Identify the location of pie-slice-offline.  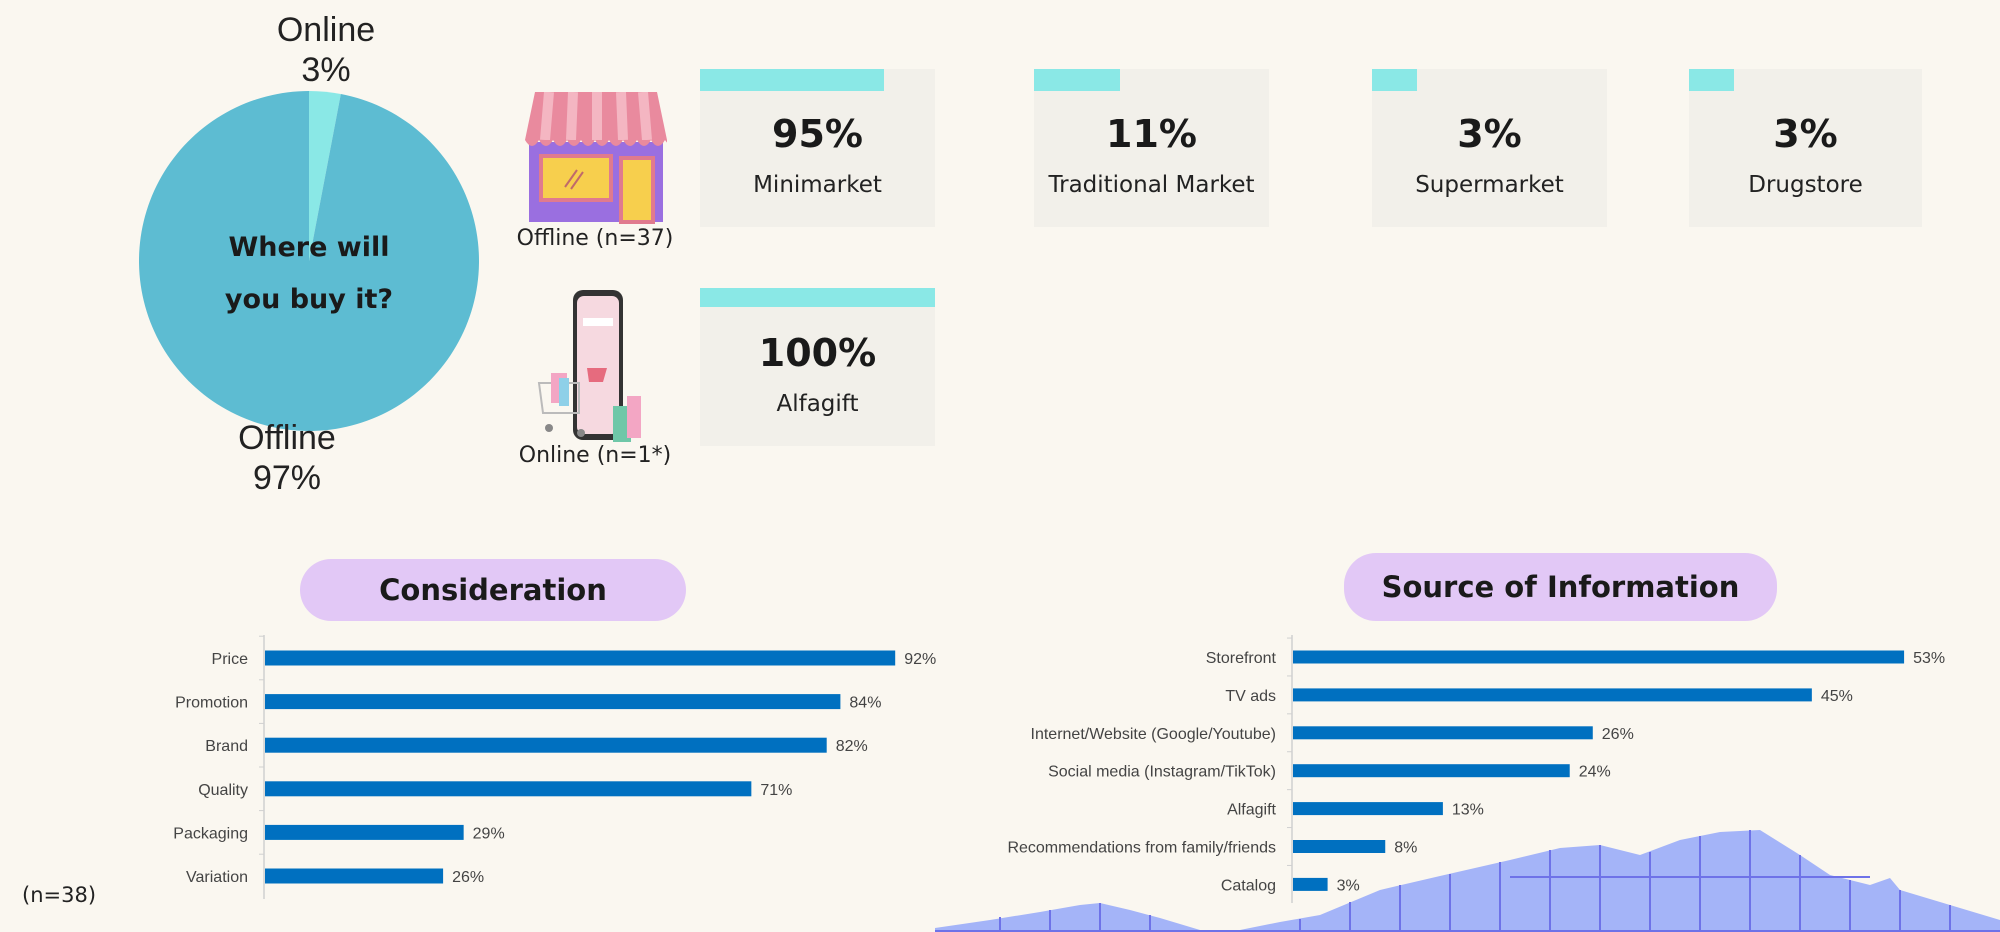
(309, 261).